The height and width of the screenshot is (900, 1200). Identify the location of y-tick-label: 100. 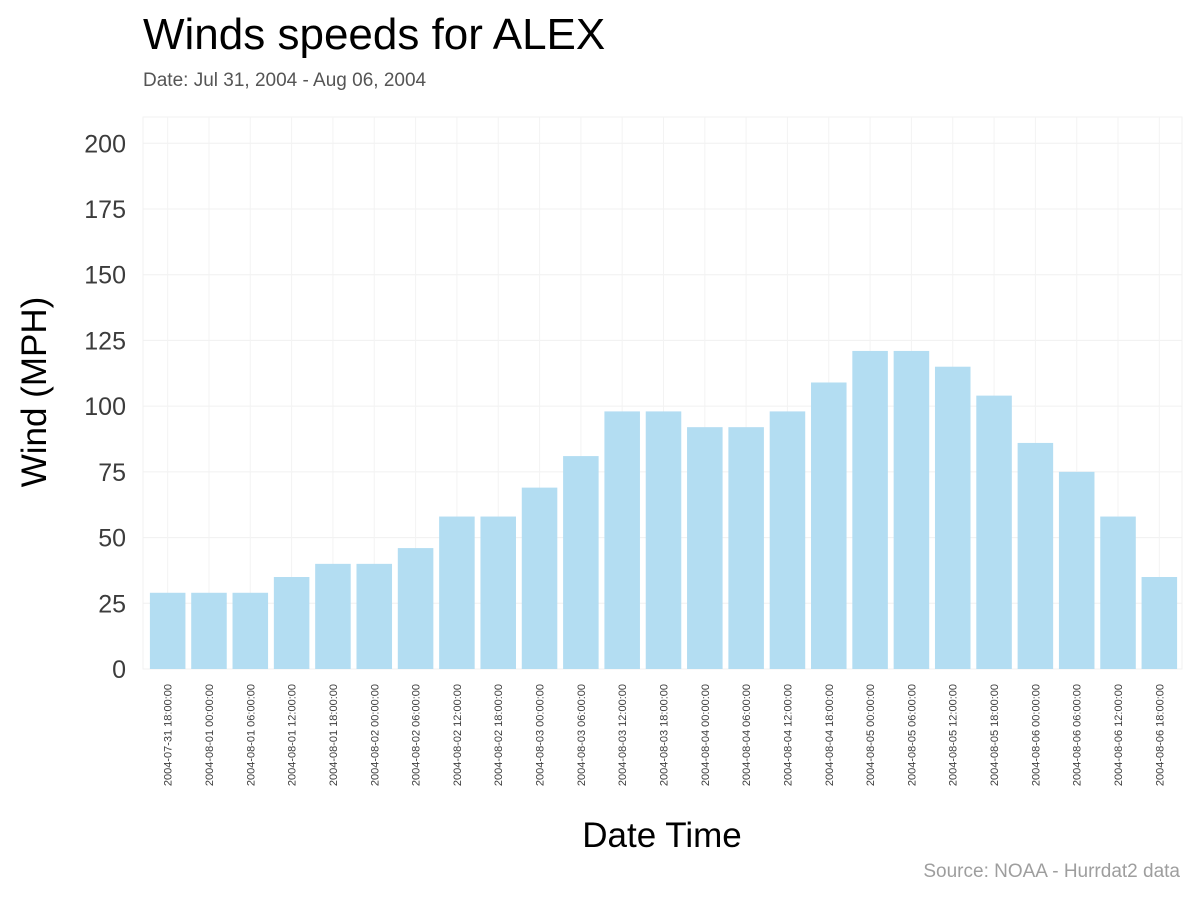
(105, 407).